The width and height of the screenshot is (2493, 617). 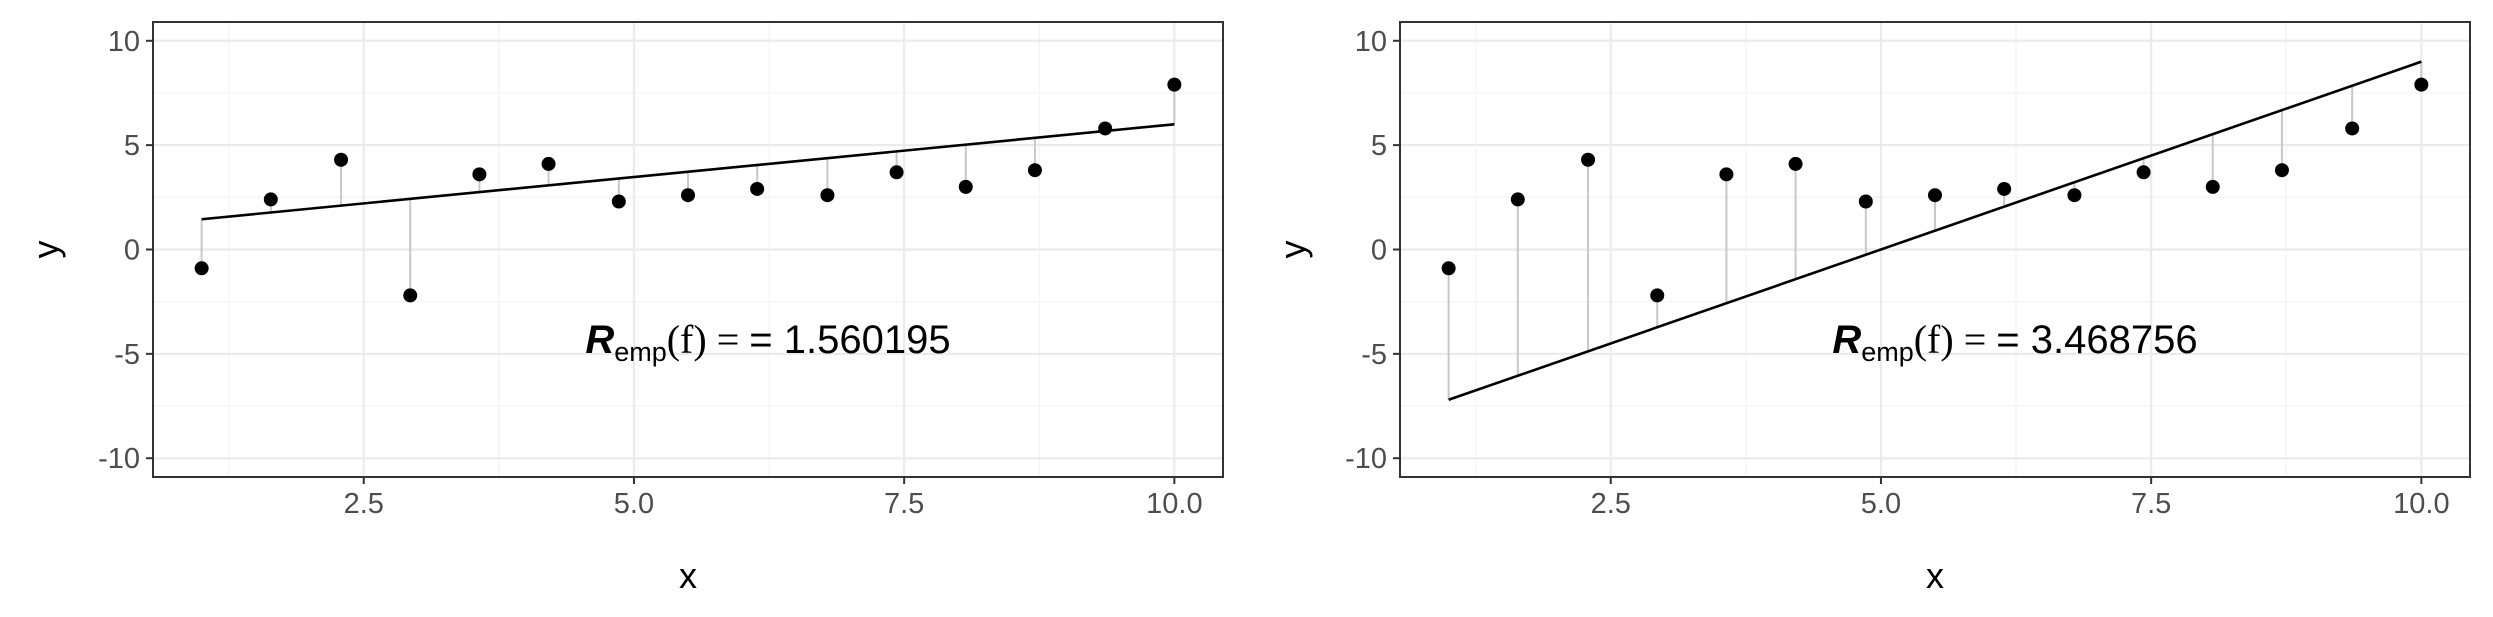 I want to click on risk-annotation: Remp(f) = = 3.468756, so click(x=2014, y=342).